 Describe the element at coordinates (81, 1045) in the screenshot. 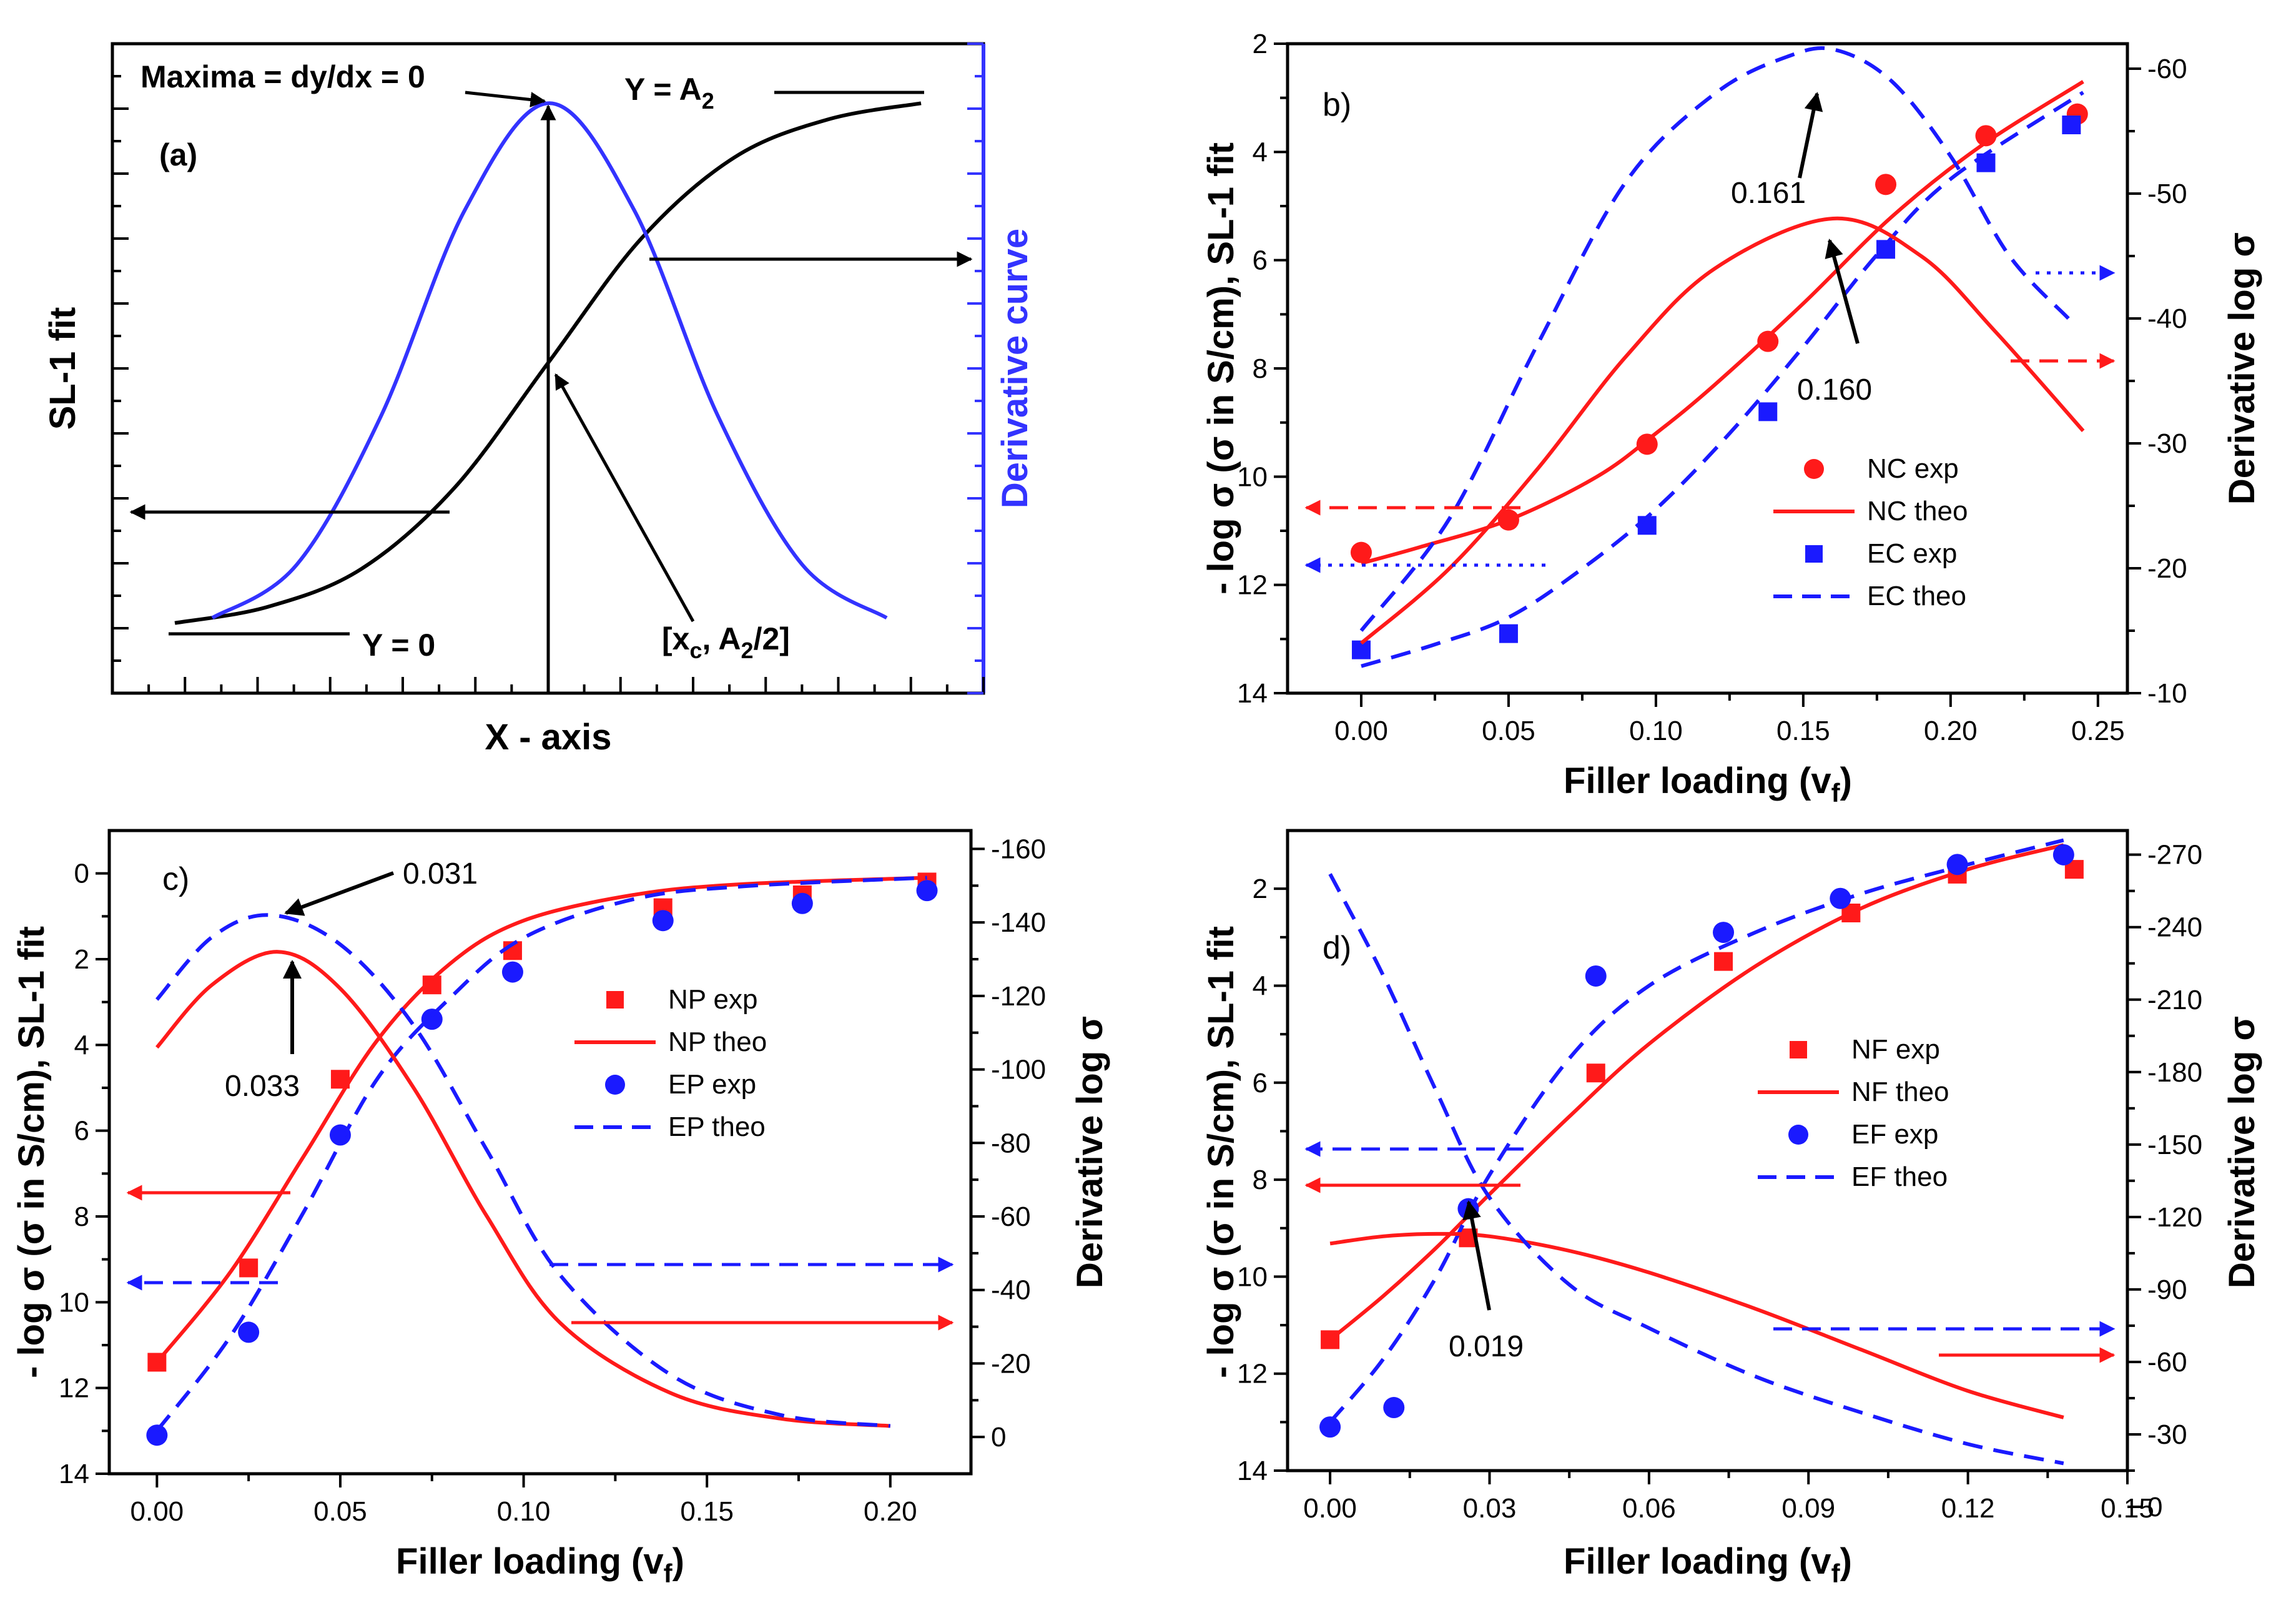

I see `c-ytick-label: 4` at that location.